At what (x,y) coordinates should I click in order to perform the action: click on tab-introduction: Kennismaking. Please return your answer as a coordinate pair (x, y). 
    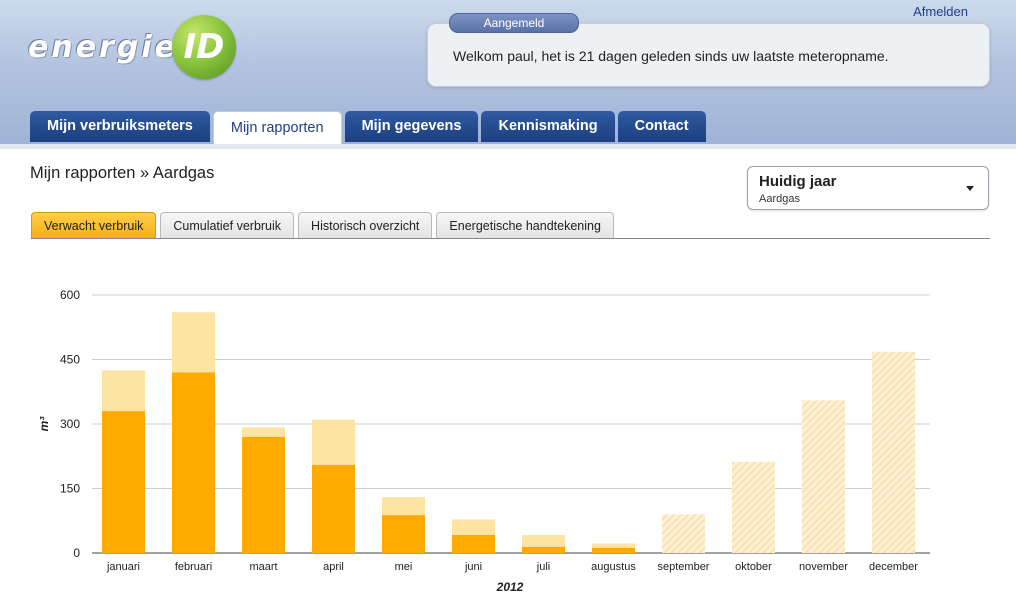
    Looking at the image, I should click on (548, 126).